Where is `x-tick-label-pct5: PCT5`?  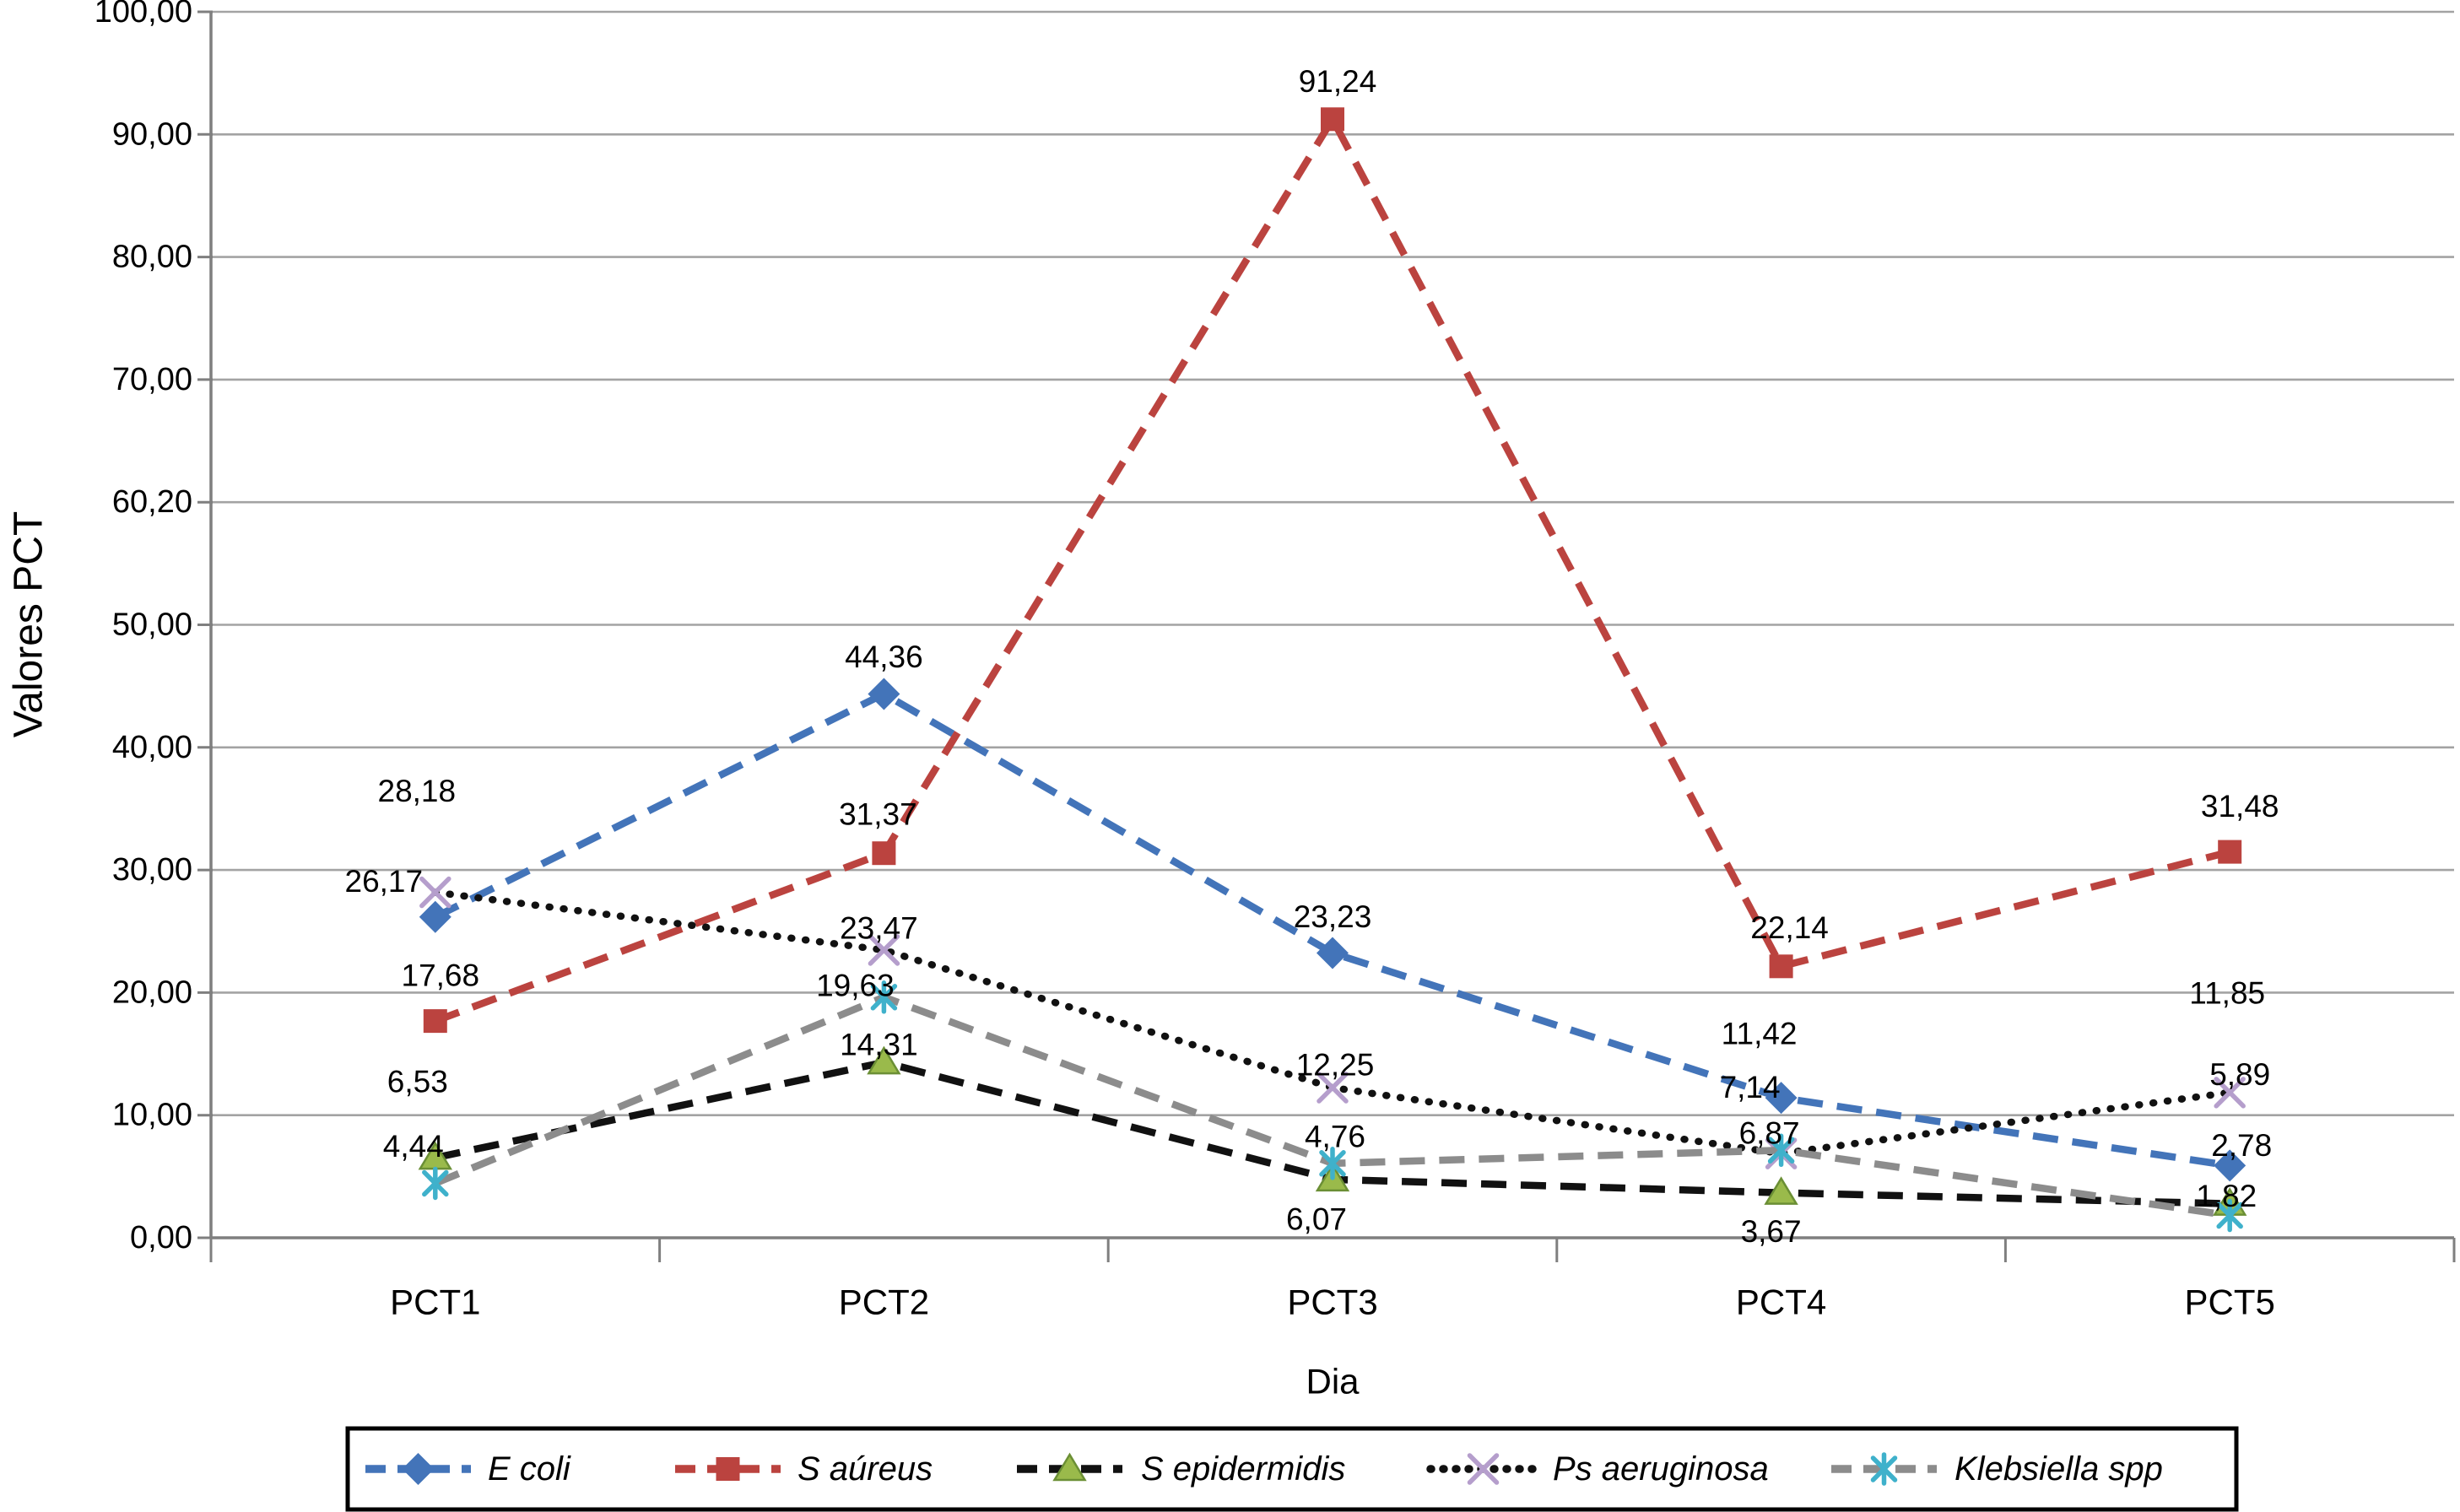
x-tick-label-pct5: PCT5 is located at coordinates (2230, 1302).